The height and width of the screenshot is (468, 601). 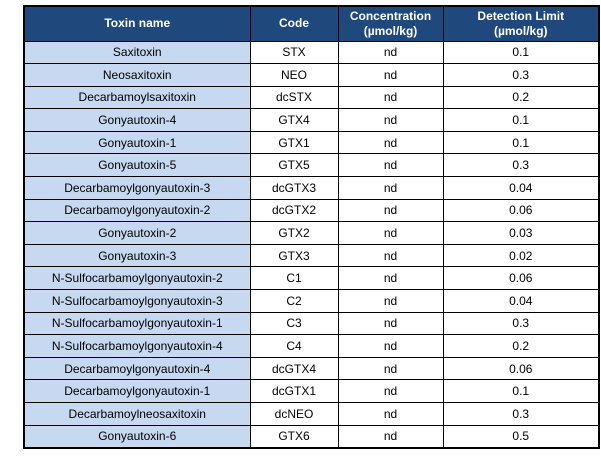 I want to click on toxin-name-cell: Decarbamoylgonyautoxin-1, so click(x=137, y=391).